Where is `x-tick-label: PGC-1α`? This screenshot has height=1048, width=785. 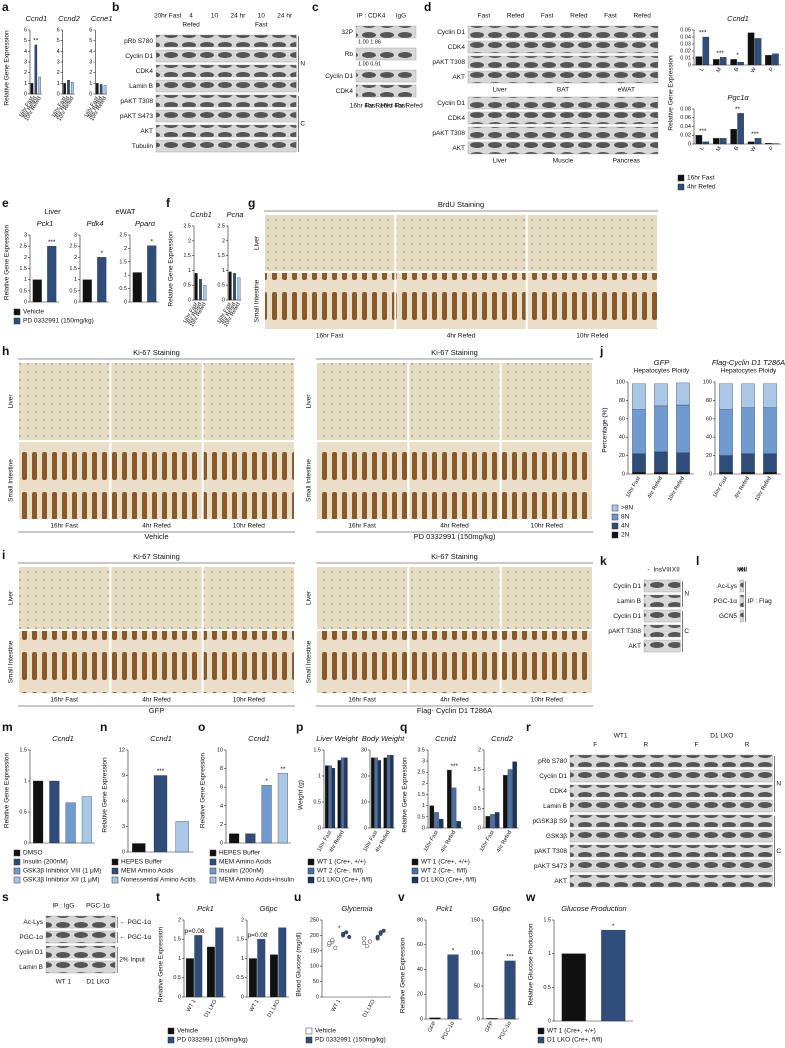
x-tick-label: PGC-1α is located at coordinates (449, 1030).